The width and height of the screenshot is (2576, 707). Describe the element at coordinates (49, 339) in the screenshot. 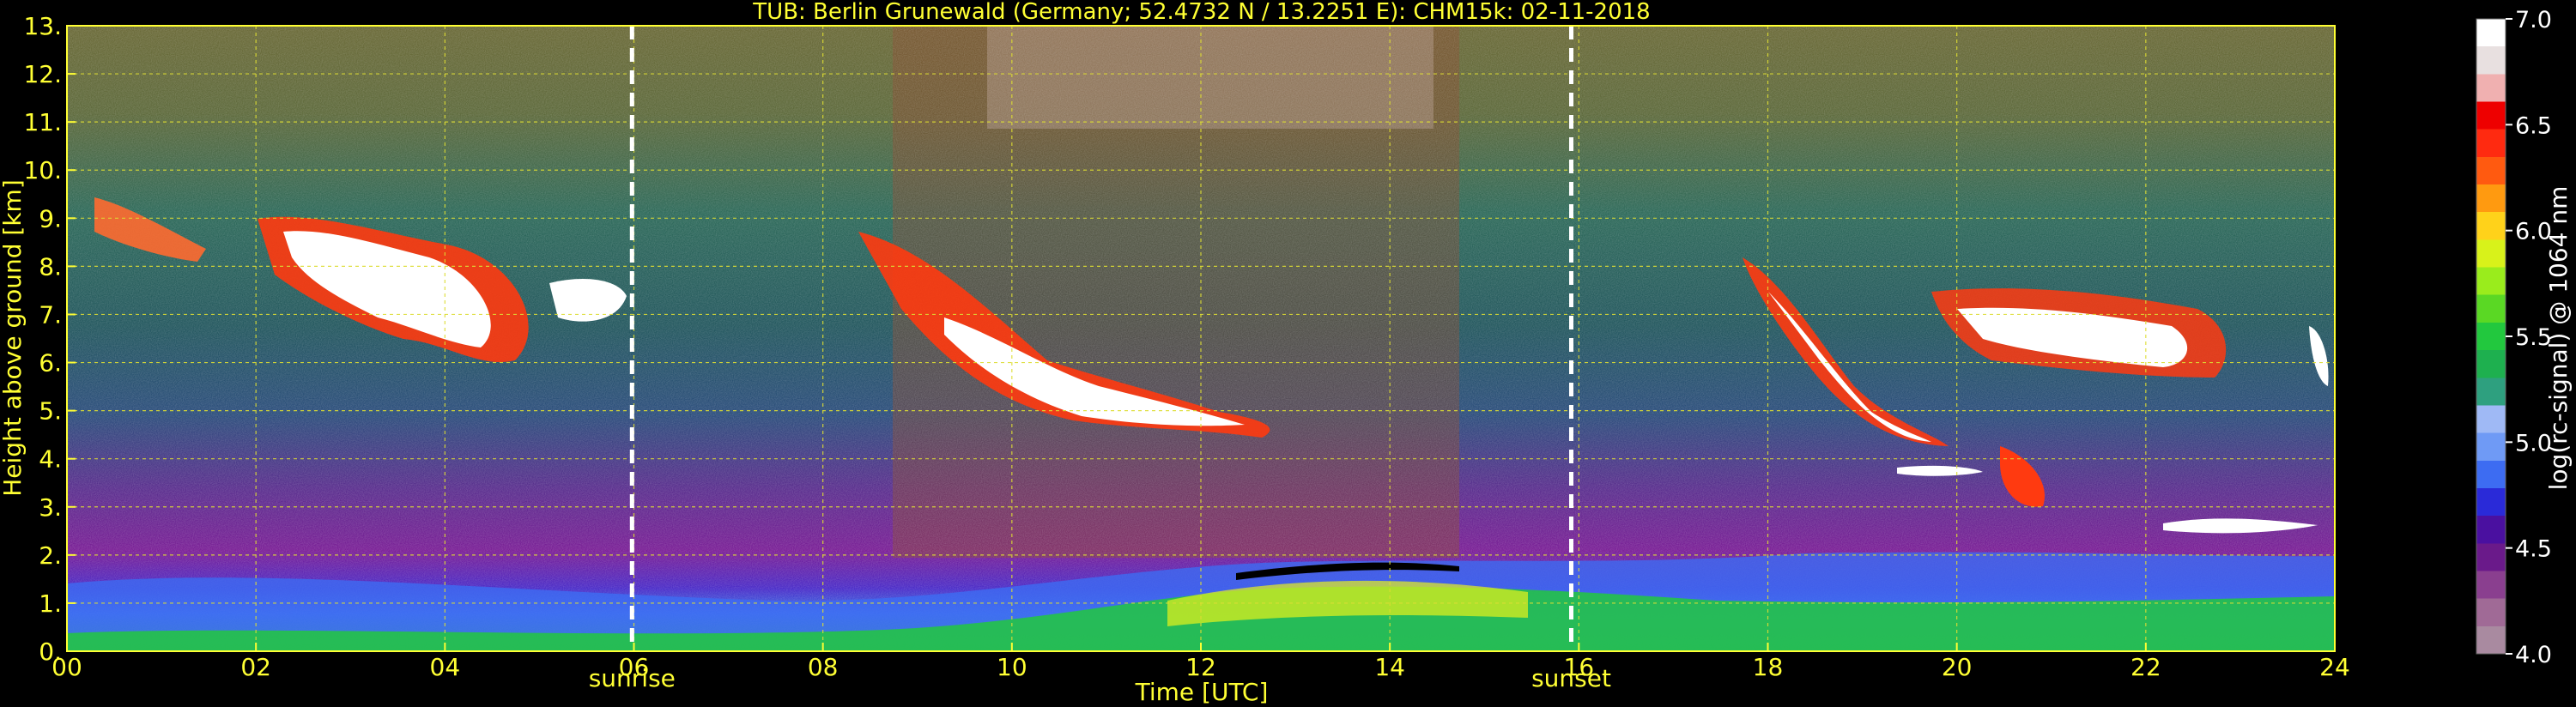

I see `y-axis: 0. 1. 2. 3. 4. 5. 6. 7. 8. 9. 10. 11. 12. 13.` at that location.